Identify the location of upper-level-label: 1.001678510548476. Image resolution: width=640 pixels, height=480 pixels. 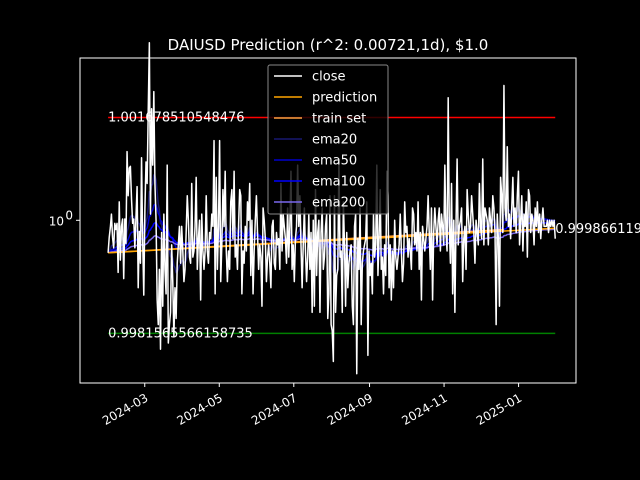
(176, 117).